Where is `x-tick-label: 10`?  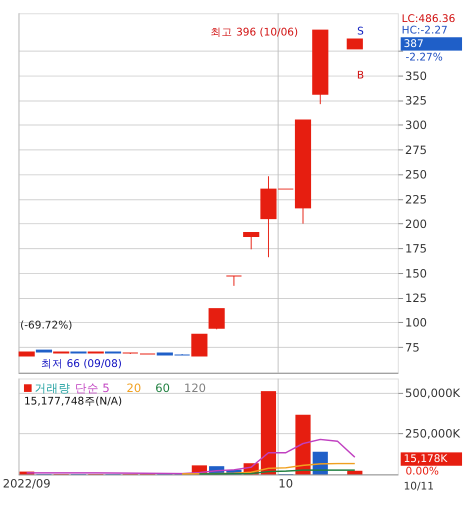 x-tick-label: 10 is located at coordinates (286, 483).